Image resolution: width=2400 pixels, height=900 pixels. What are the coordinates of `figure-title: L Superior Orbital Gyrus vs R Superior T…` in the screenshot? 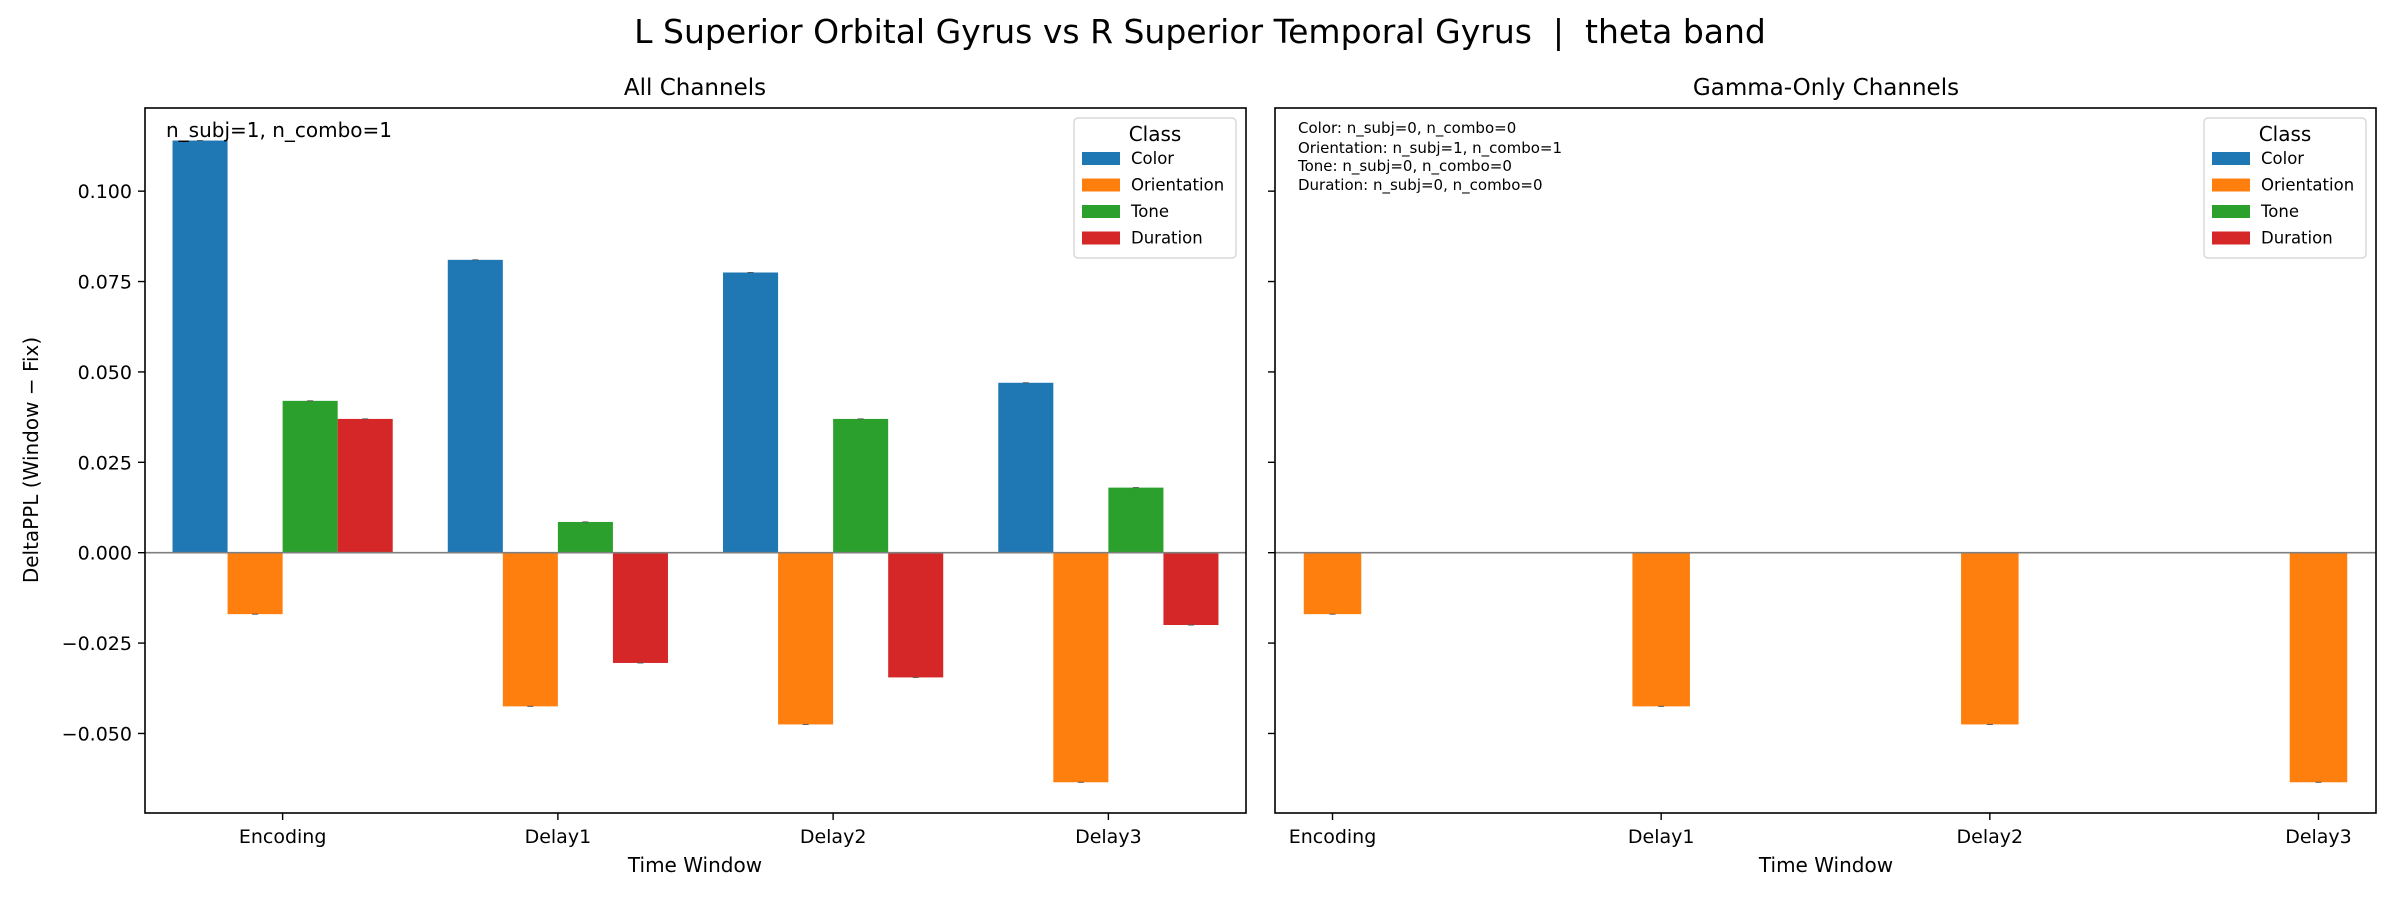 It's located at (1200, 31).